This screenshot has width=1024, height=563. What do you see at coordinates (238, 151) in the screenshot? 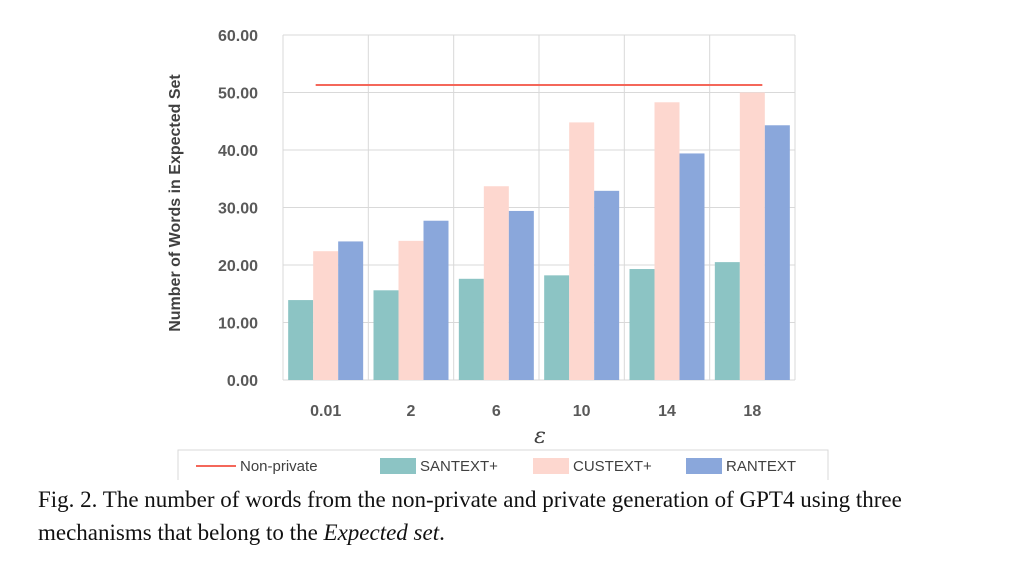
I see `y-tick-label: 40.00` at bounding box center [238, 151].